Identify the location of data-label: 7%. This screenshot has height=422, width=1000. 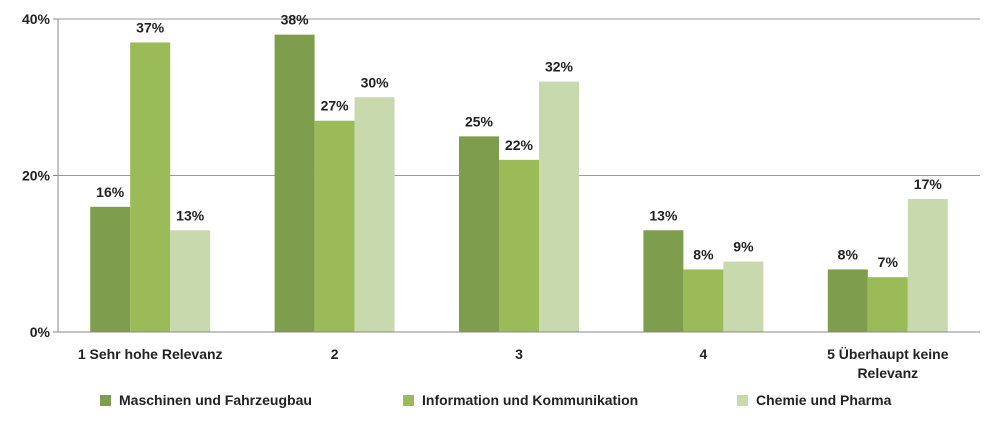
(888, 262).